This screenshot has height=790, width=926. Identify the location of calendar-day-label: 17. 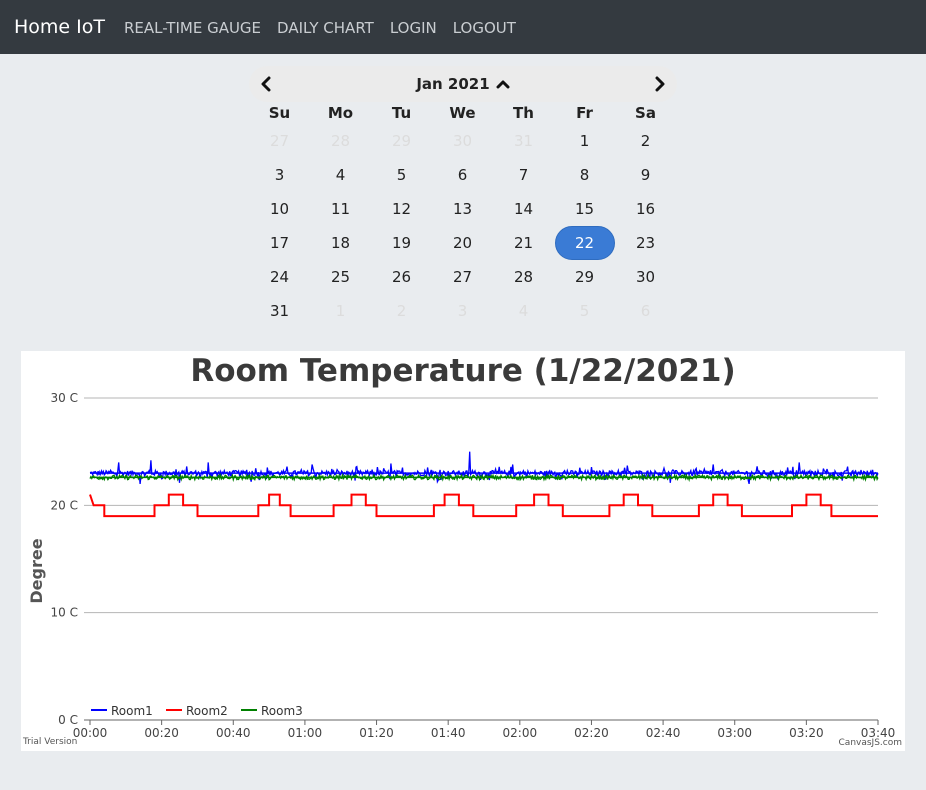
(279, 243).